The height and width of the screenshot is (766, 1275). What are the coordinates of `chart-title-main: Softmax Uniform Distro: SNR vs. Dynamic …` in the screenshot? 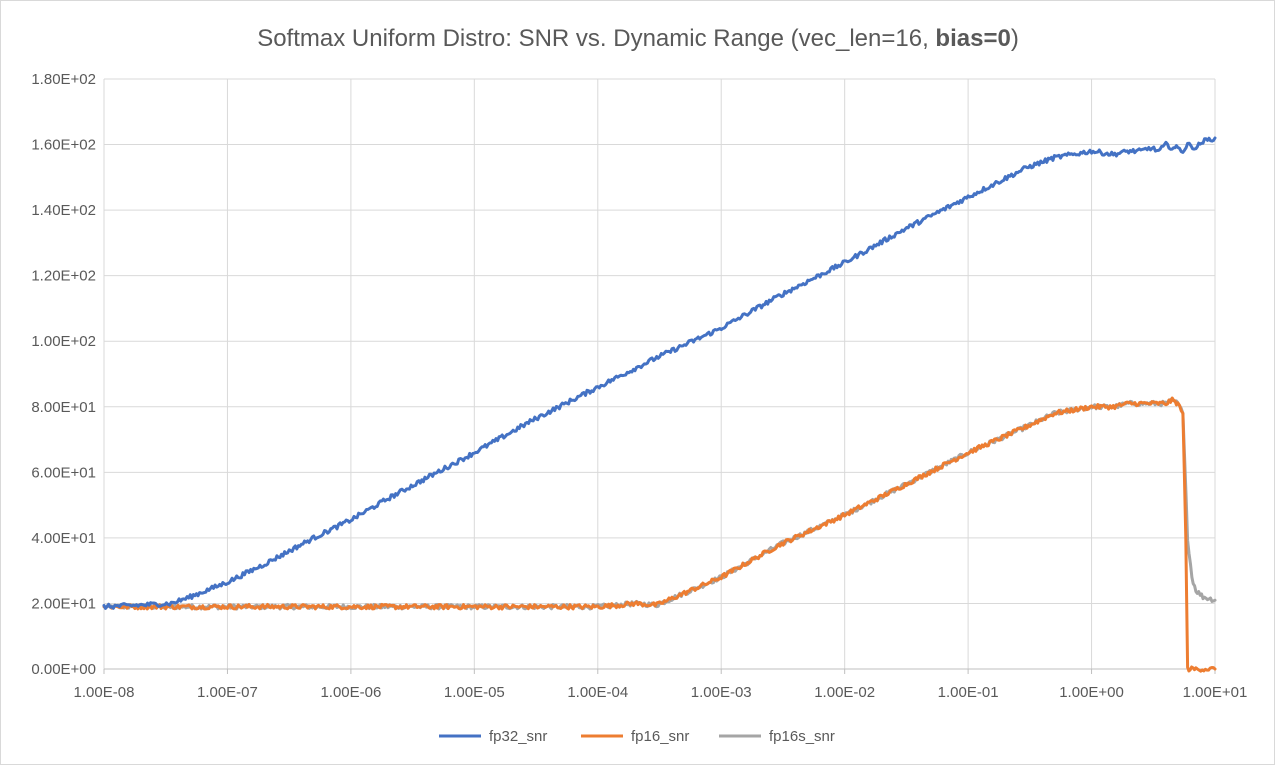 It's located at (596, 38).